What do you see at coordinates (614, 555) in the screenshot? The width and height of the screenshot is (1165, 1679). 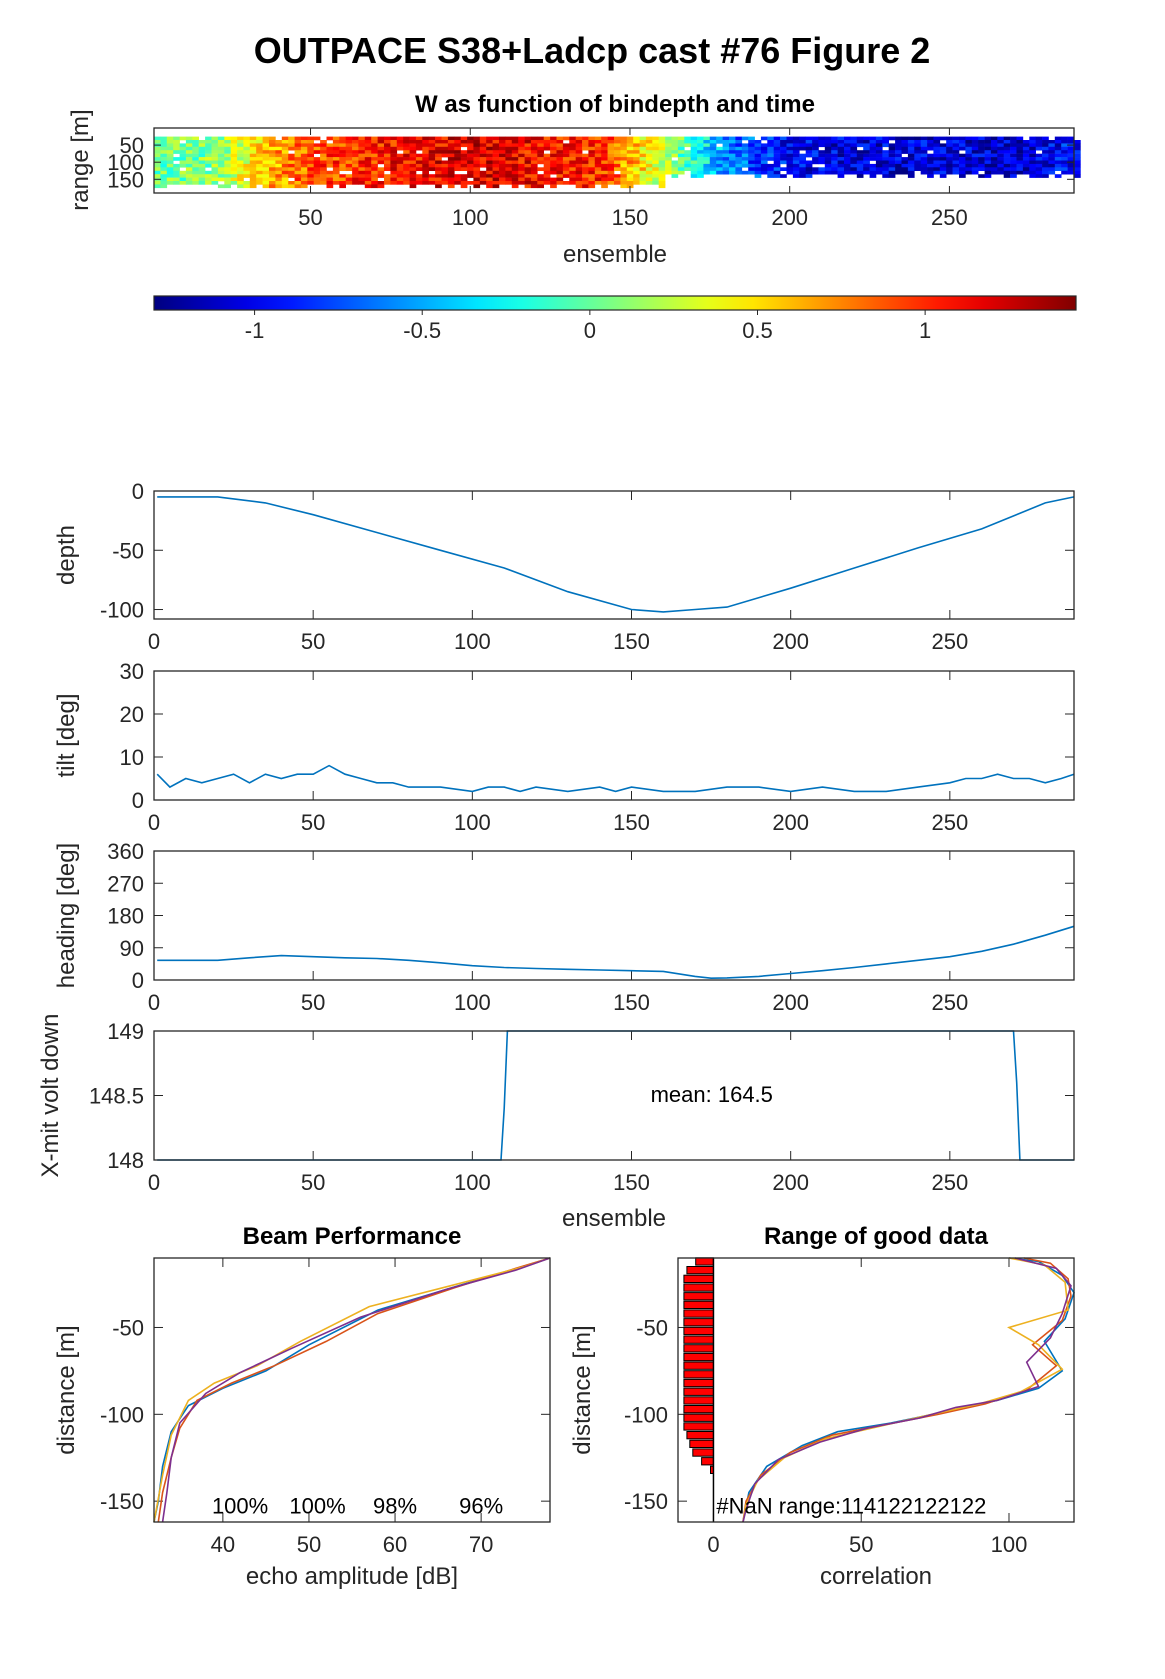 I see `axes-box` at bounding box center [614, 555].